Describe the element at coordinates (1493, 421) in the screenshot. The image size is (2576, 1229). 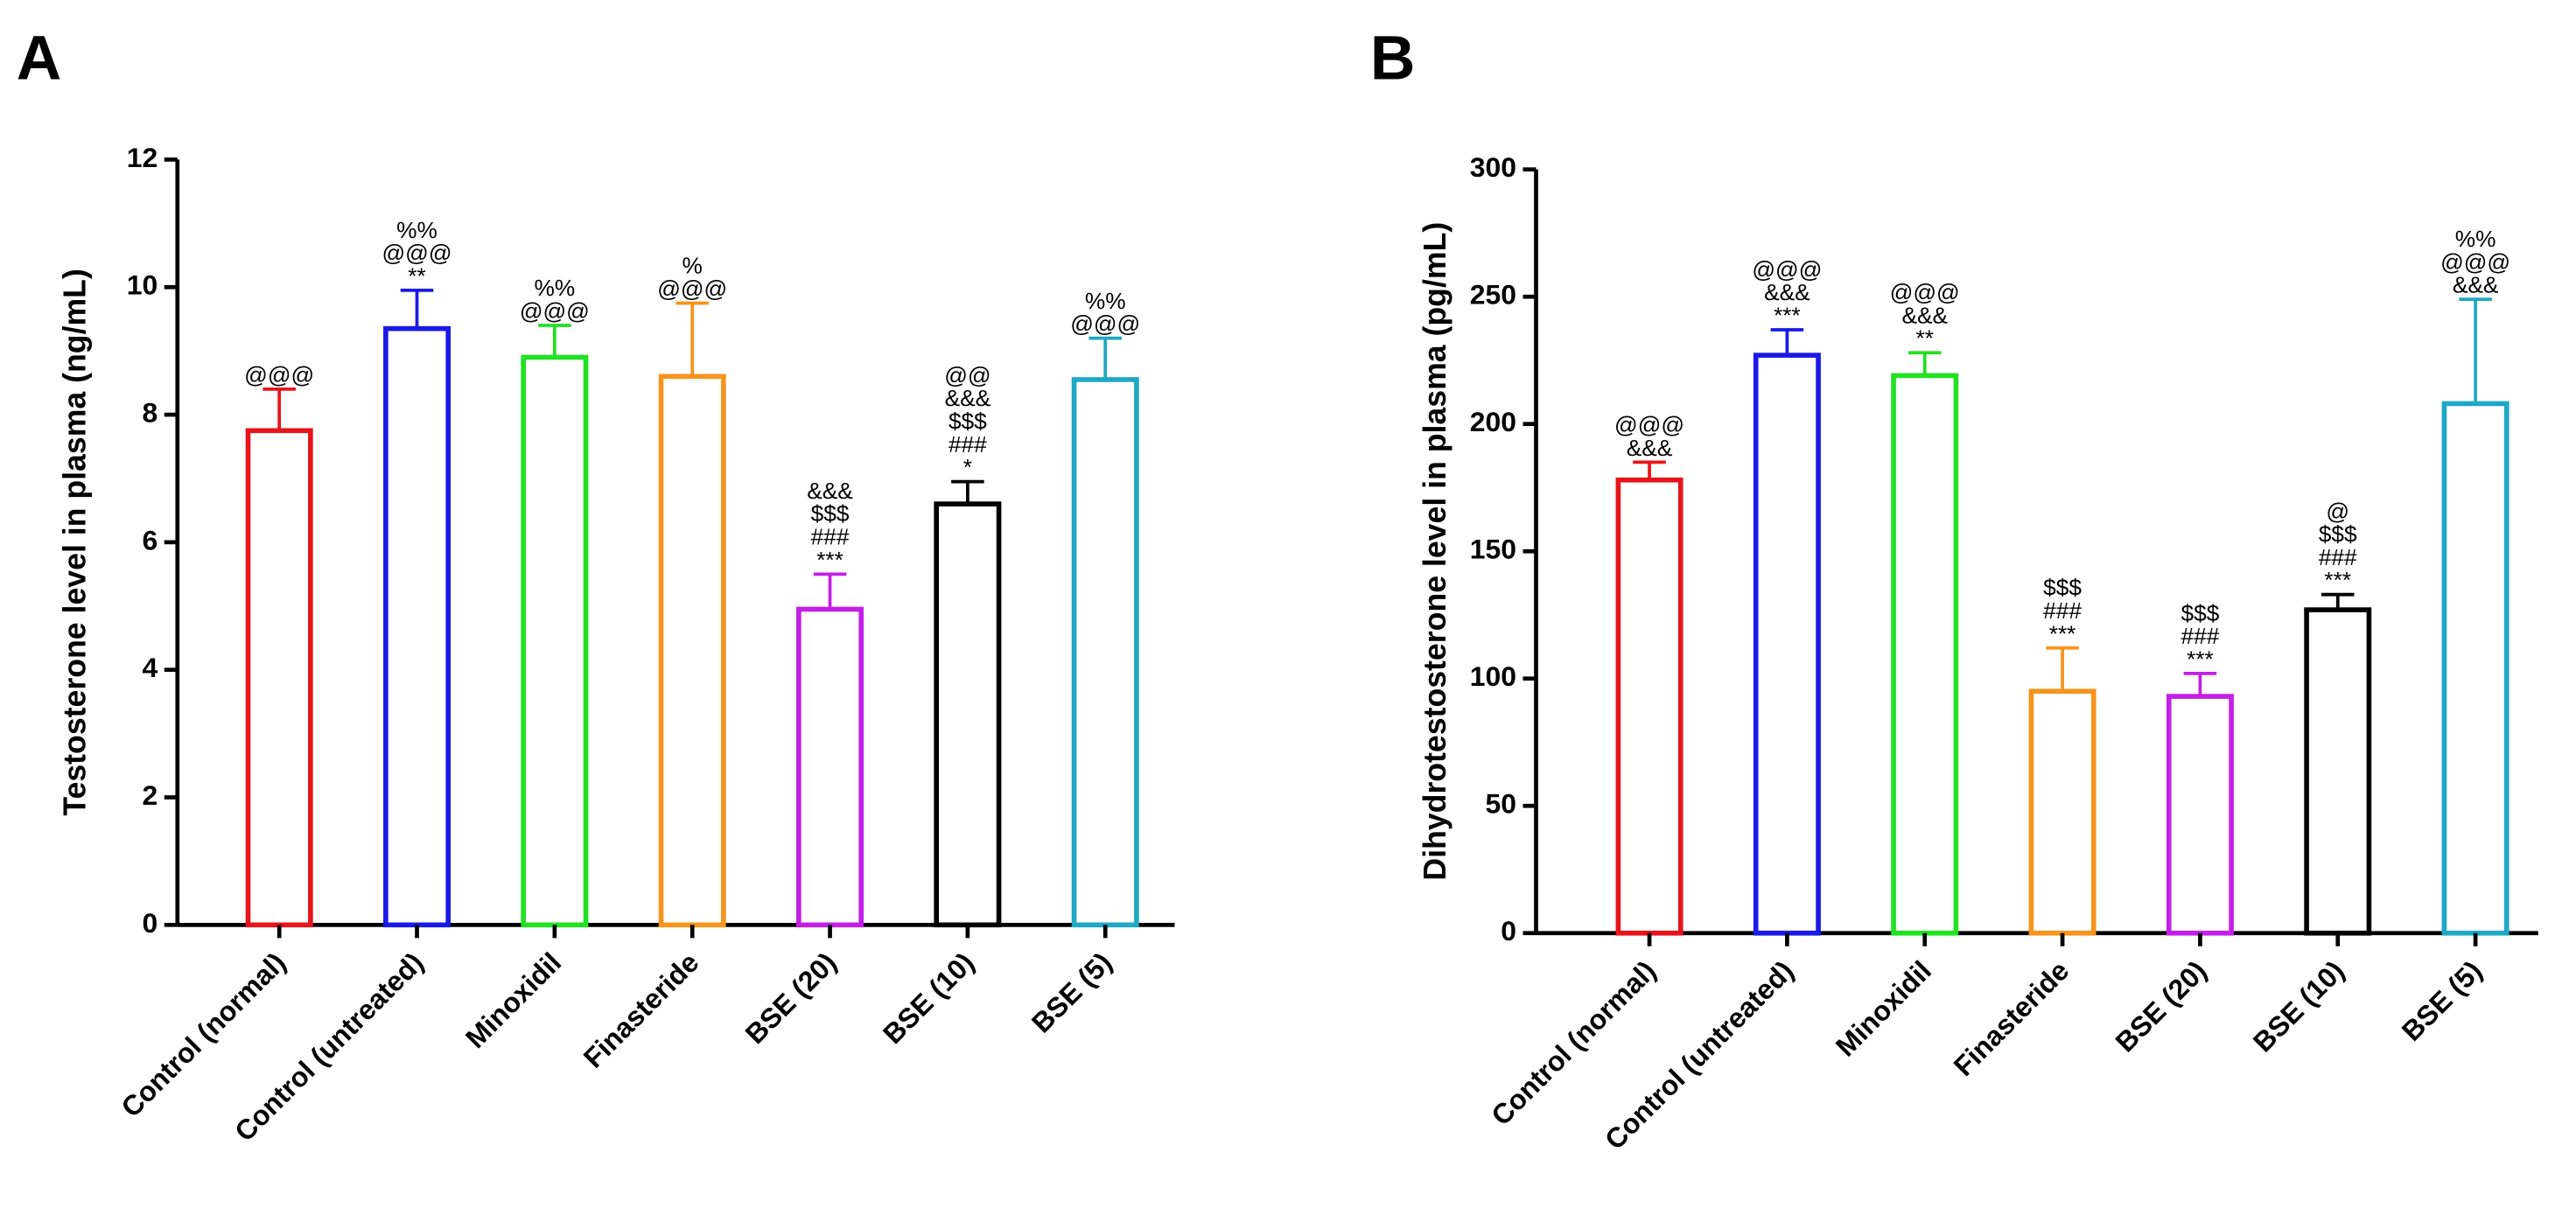
I see `y-tick-label: 200` at that location.